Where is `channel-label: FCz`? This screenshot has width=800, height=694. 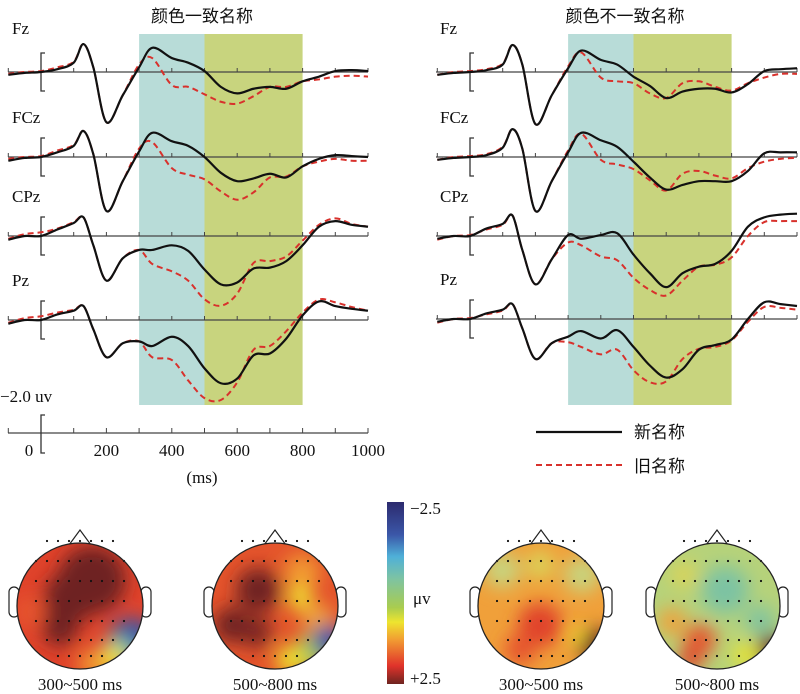 channel-label: FCz is located at coordinates (26, 117).